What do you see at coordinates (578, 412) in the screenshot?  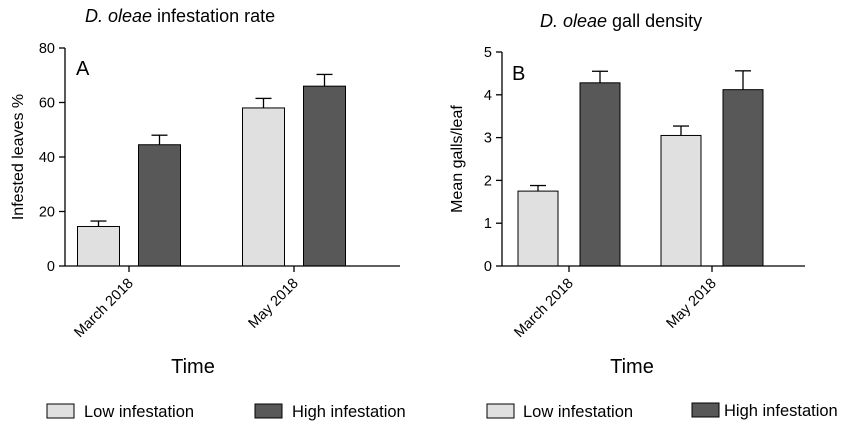 I see `legend-label-low-b: Low infestation` at bounding box center [578, 412].